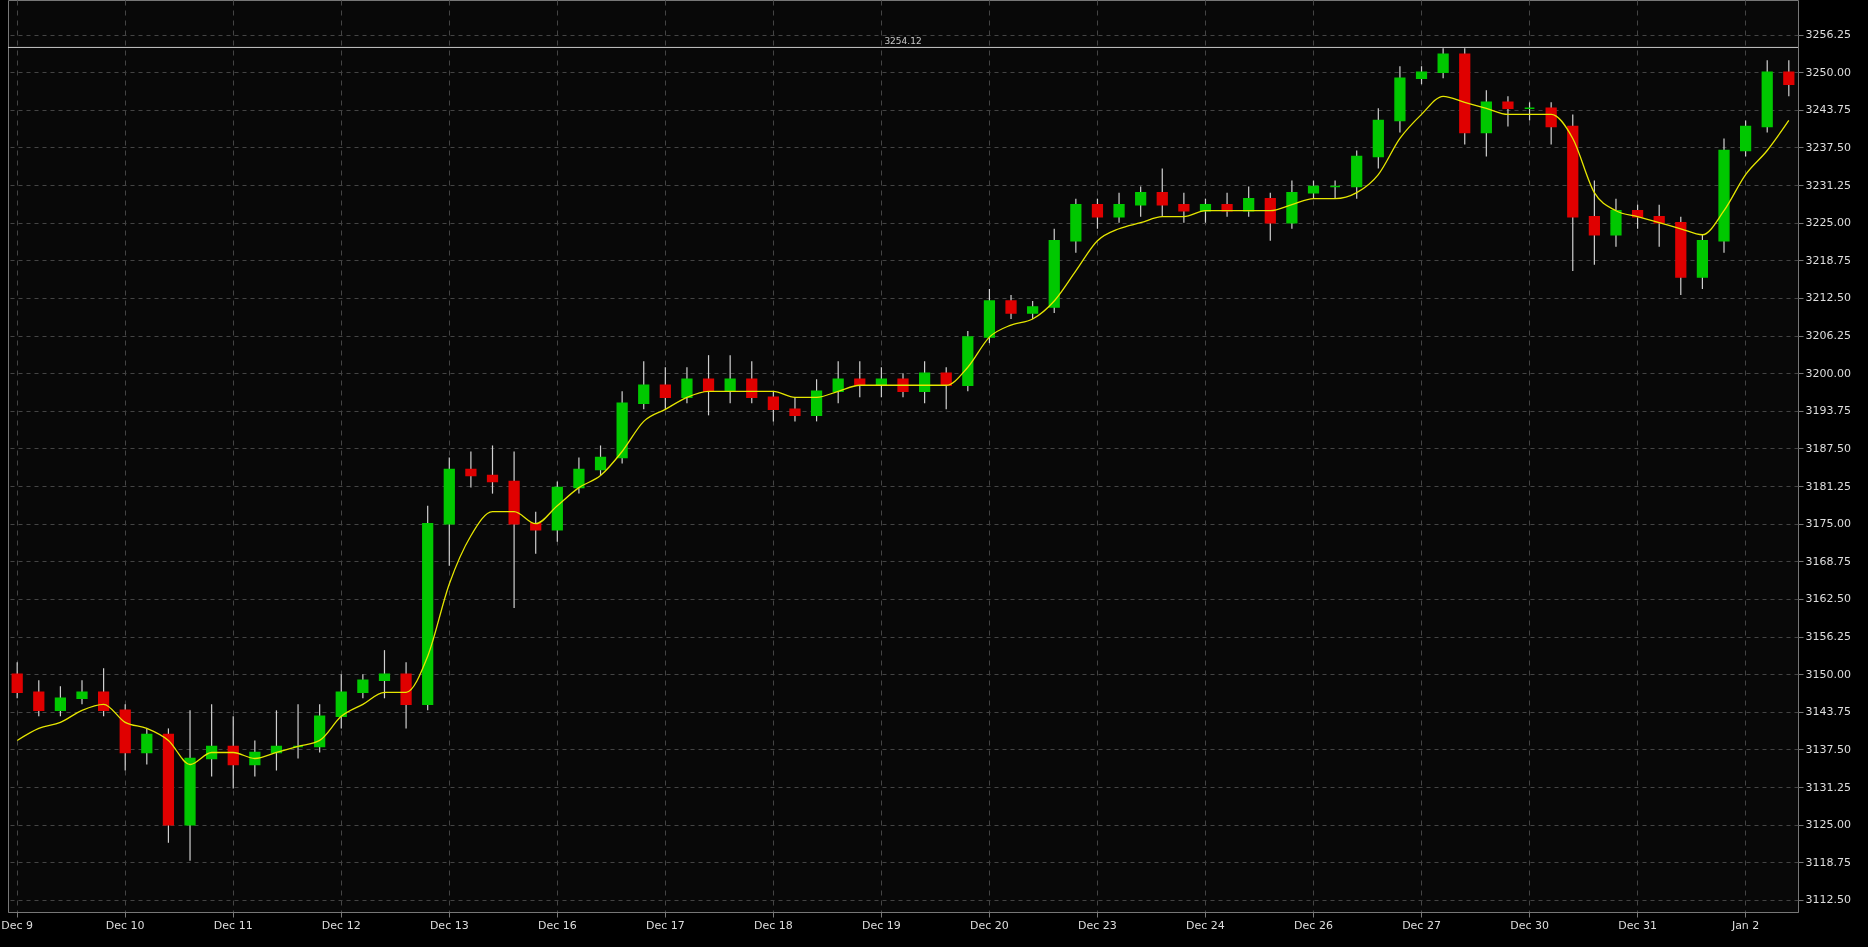  What do you see at coordinates (1421, 925) in the screenshot?
I see `x-tick-label: Dec 27` at bounding box center [1421, 925].